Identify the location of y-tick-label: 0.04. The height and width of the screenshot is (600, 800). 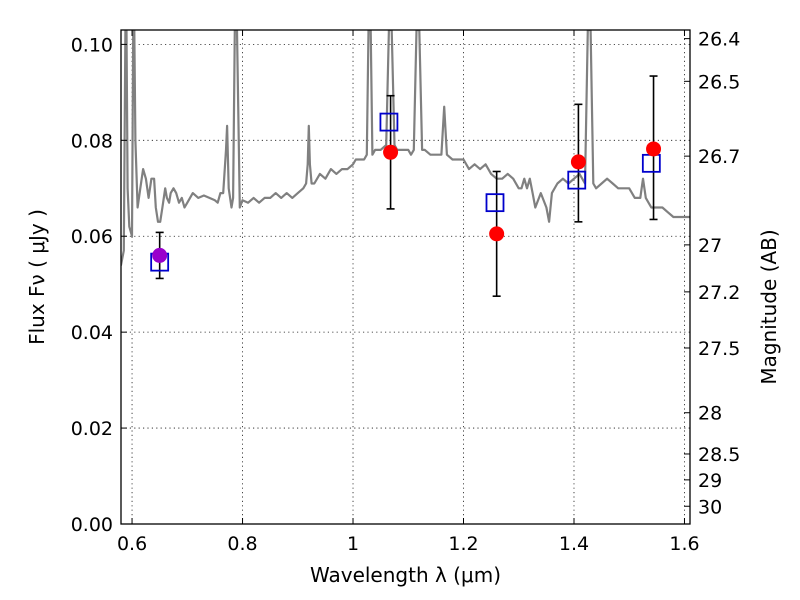
(92, 333).